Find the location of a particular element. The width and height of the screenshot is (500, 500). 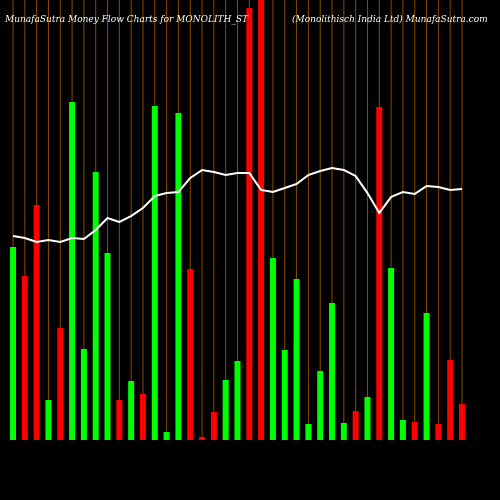

lines is located at coordinates (237, 205).